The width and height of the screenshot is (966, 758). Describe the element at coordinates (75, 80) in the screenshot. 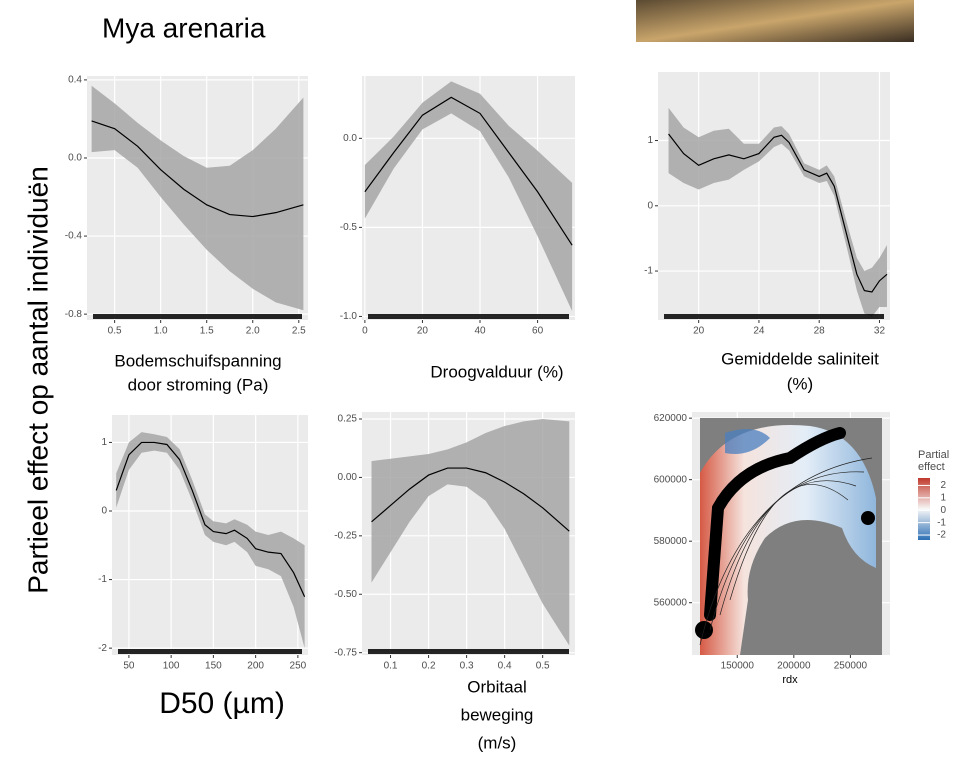

I see `y-tick-label: 0.4` at that location.